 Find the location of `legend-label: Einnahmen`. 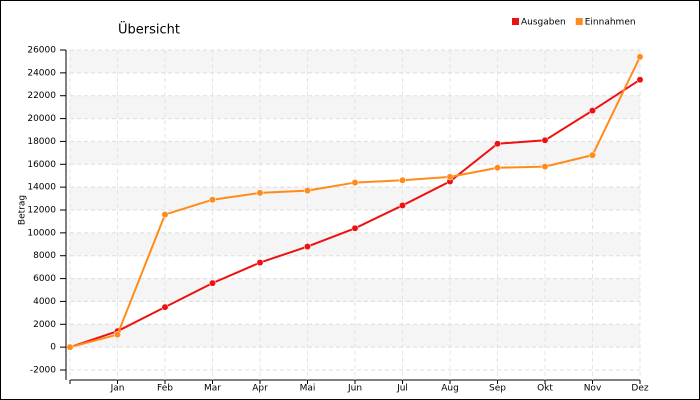

legend-label: Einnahmen is located at coordinates (610, 23).